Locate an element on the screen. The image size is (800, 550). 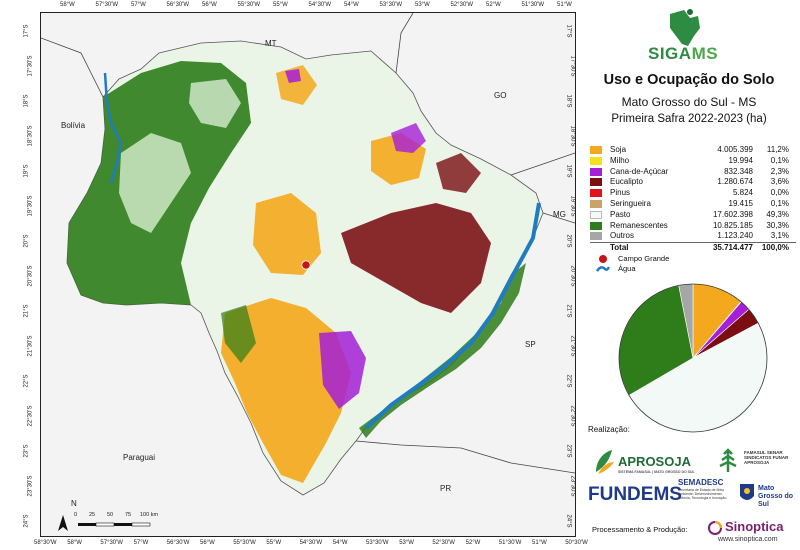
legend-area: 4.005.399 is located at coordinates (735, 149).